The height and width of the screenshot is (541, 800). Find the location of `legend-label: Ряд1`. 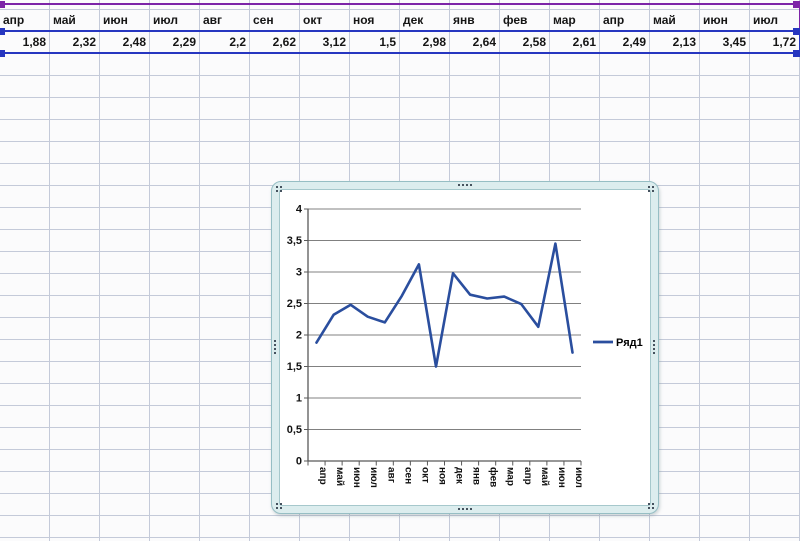

legend-label: Ряд1 is located at coordinates (629, 343).